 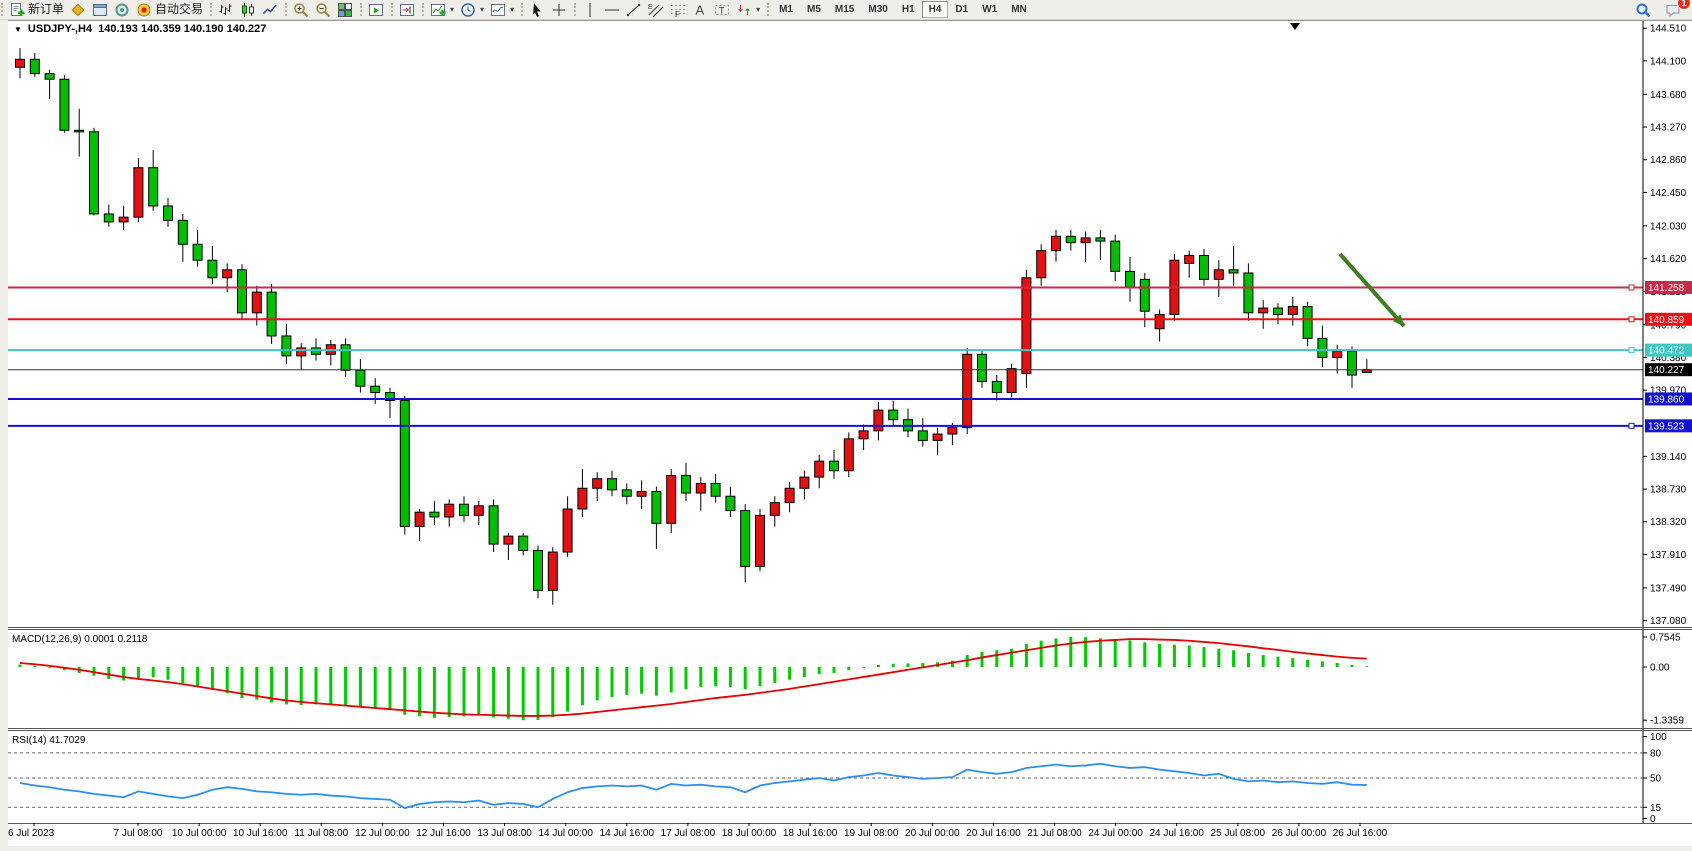 What do you see at coordinates (345, 9) in the screenshot?
I see `tile-windows-button` at bounding box center [345, 9].